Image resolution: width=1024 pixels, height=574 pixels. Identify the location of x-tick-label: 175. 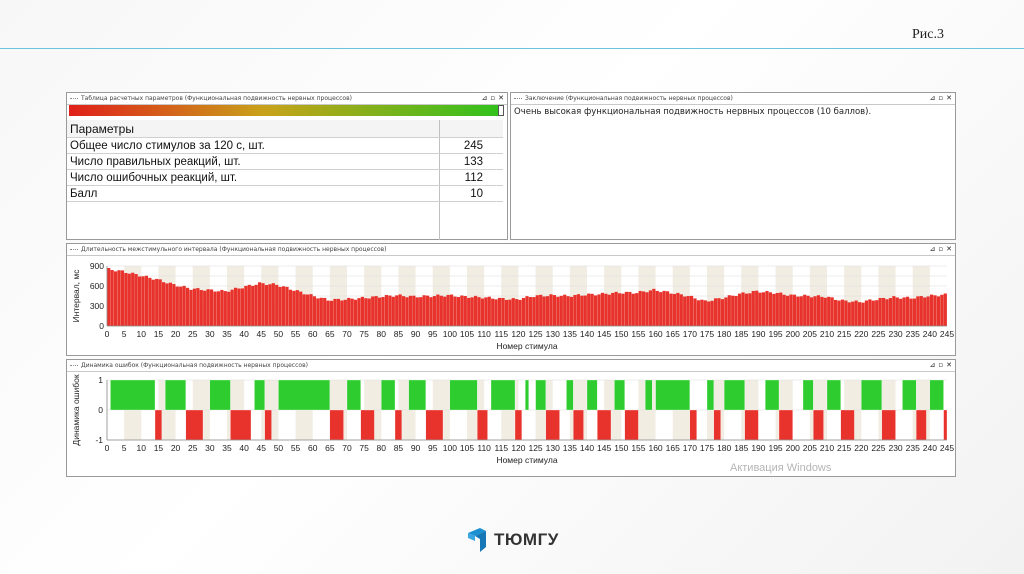
(707, 448).